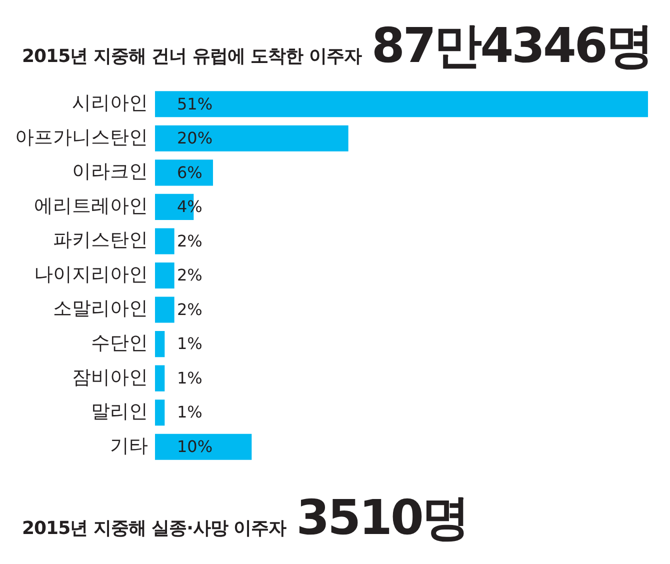  Describe the element at coordinates (119, 343) in the screenshot. I see `y-tick-label: 수단인` at that location.